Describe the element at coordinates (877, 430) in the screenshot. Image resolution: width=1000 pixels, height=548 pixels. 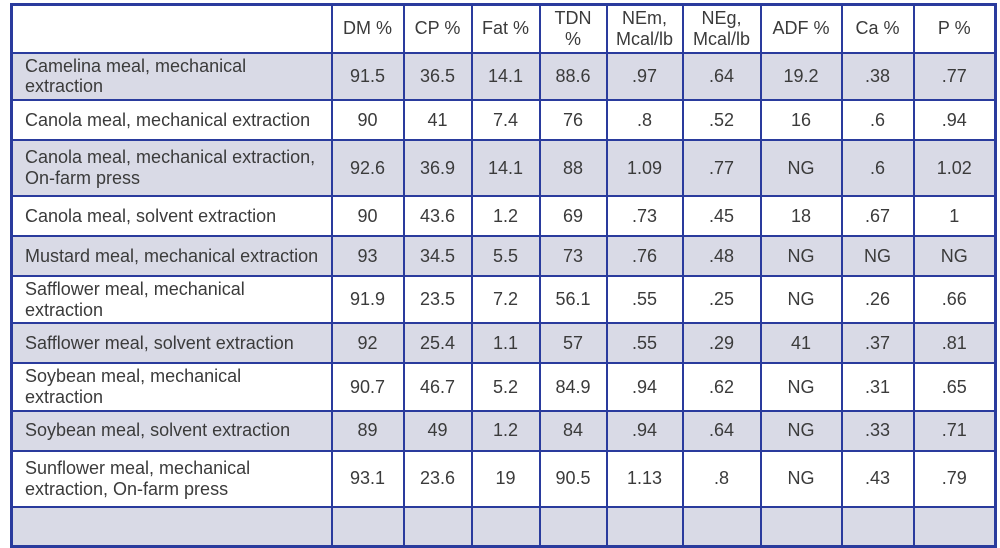
I see `value-cell: .33` at that location.